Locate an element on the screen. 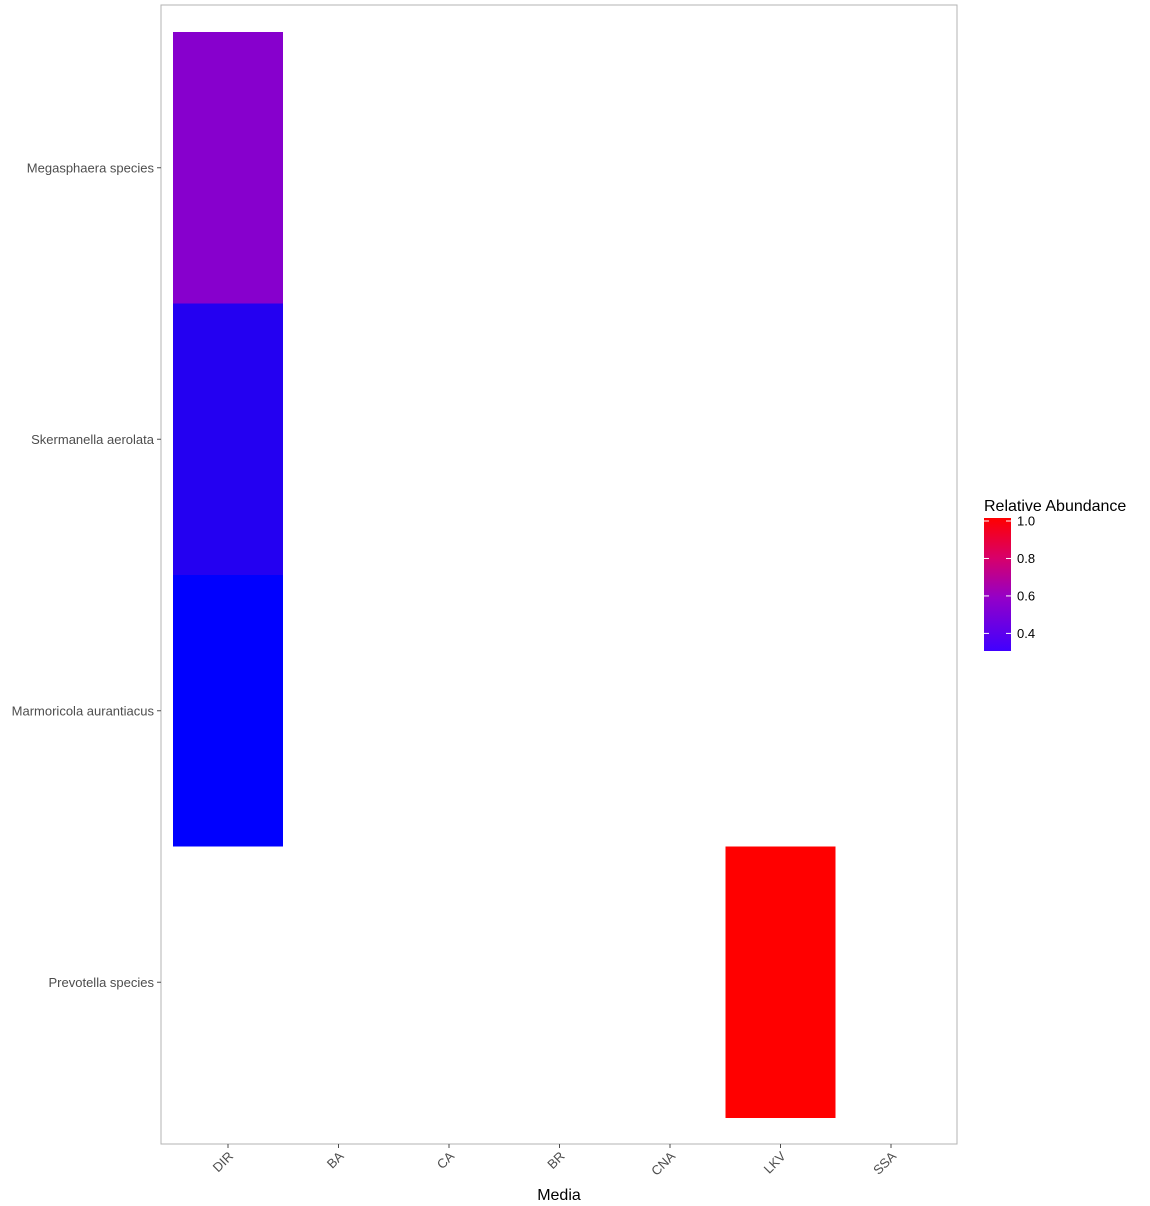 Image resolution: width=1150 pixels, height=1206 pixels. legend-tick-label: 0.6 is located at coordinates (1026, 595).